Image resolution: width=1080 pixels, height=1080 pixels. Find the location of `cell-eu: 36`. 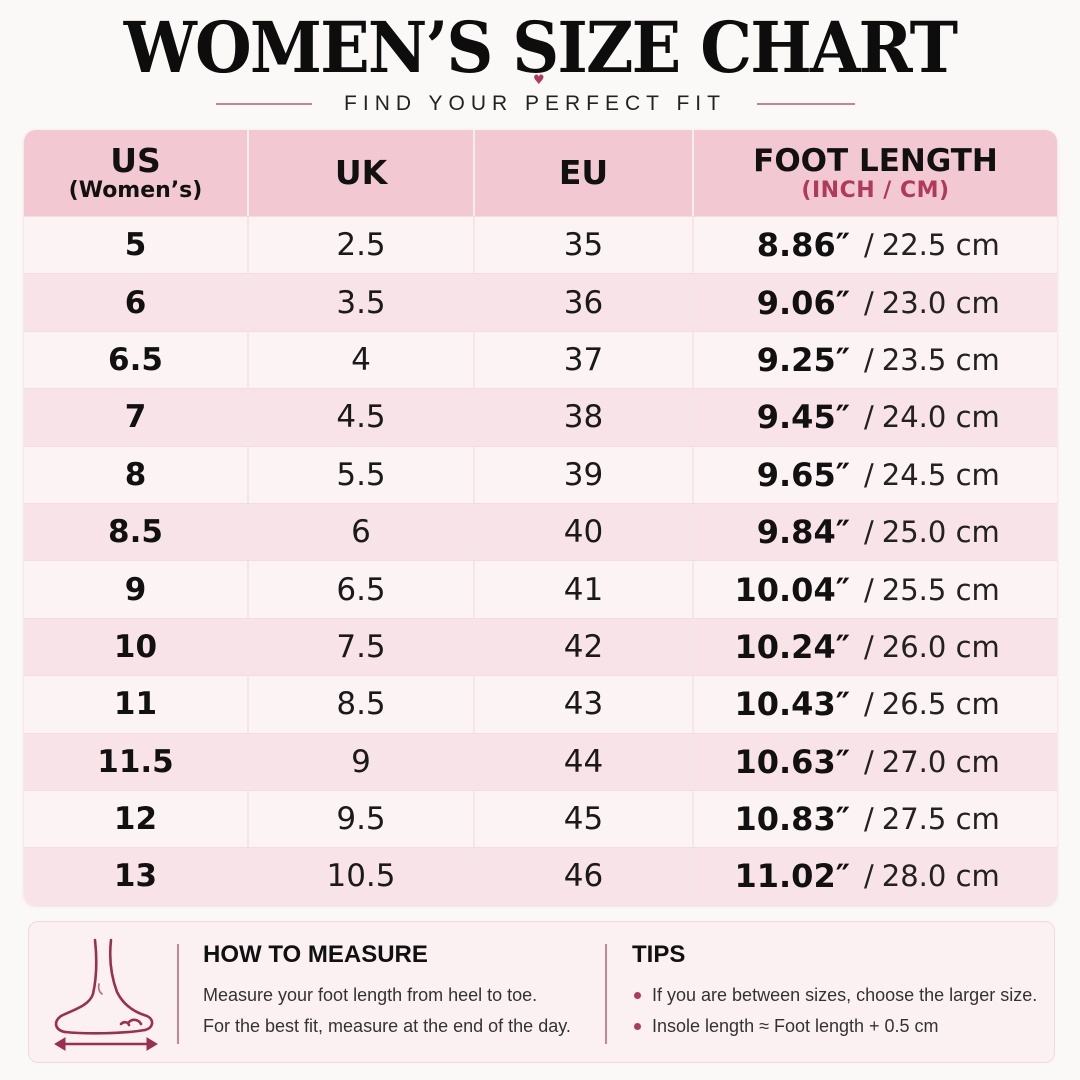

cell-eu: 36 is located at coordinates (584, 302).